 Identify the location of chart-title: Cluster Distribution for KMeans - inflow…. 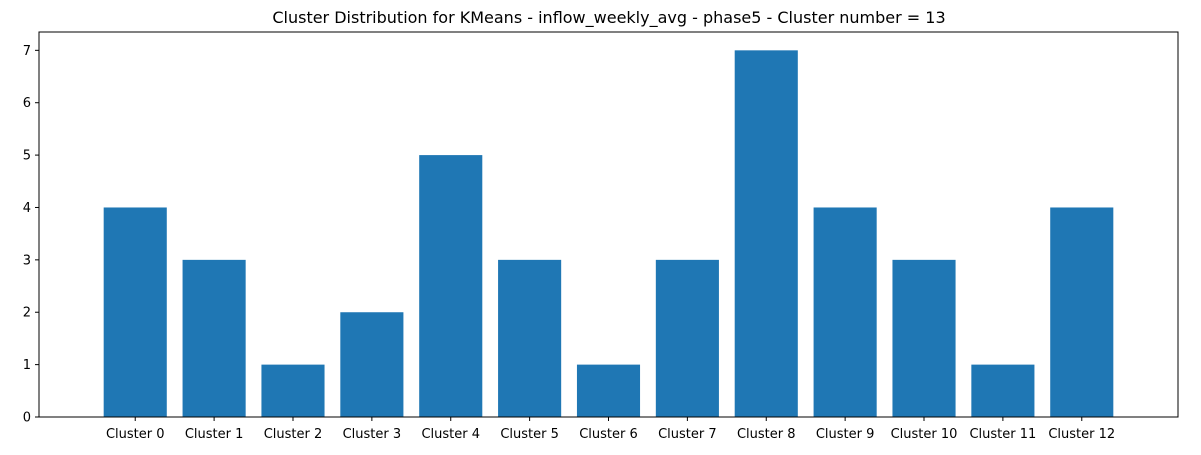
(608, 18).